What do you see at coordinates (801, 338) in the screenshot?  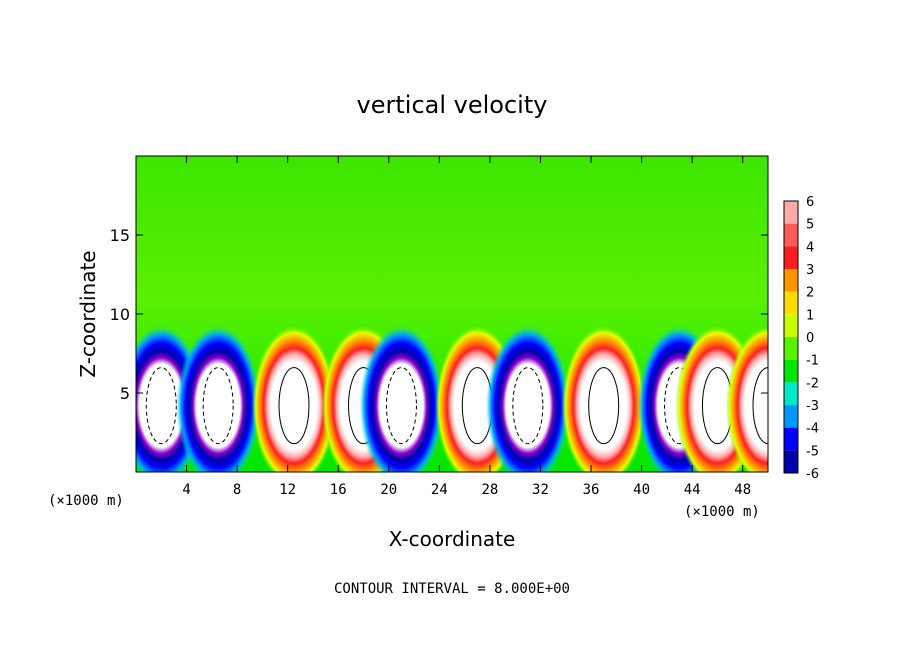 I see `colorbar: 6 5 4 3 2 1 0 -1 -2 -3 -4 -5 -6` at bounding box center [801, 338].